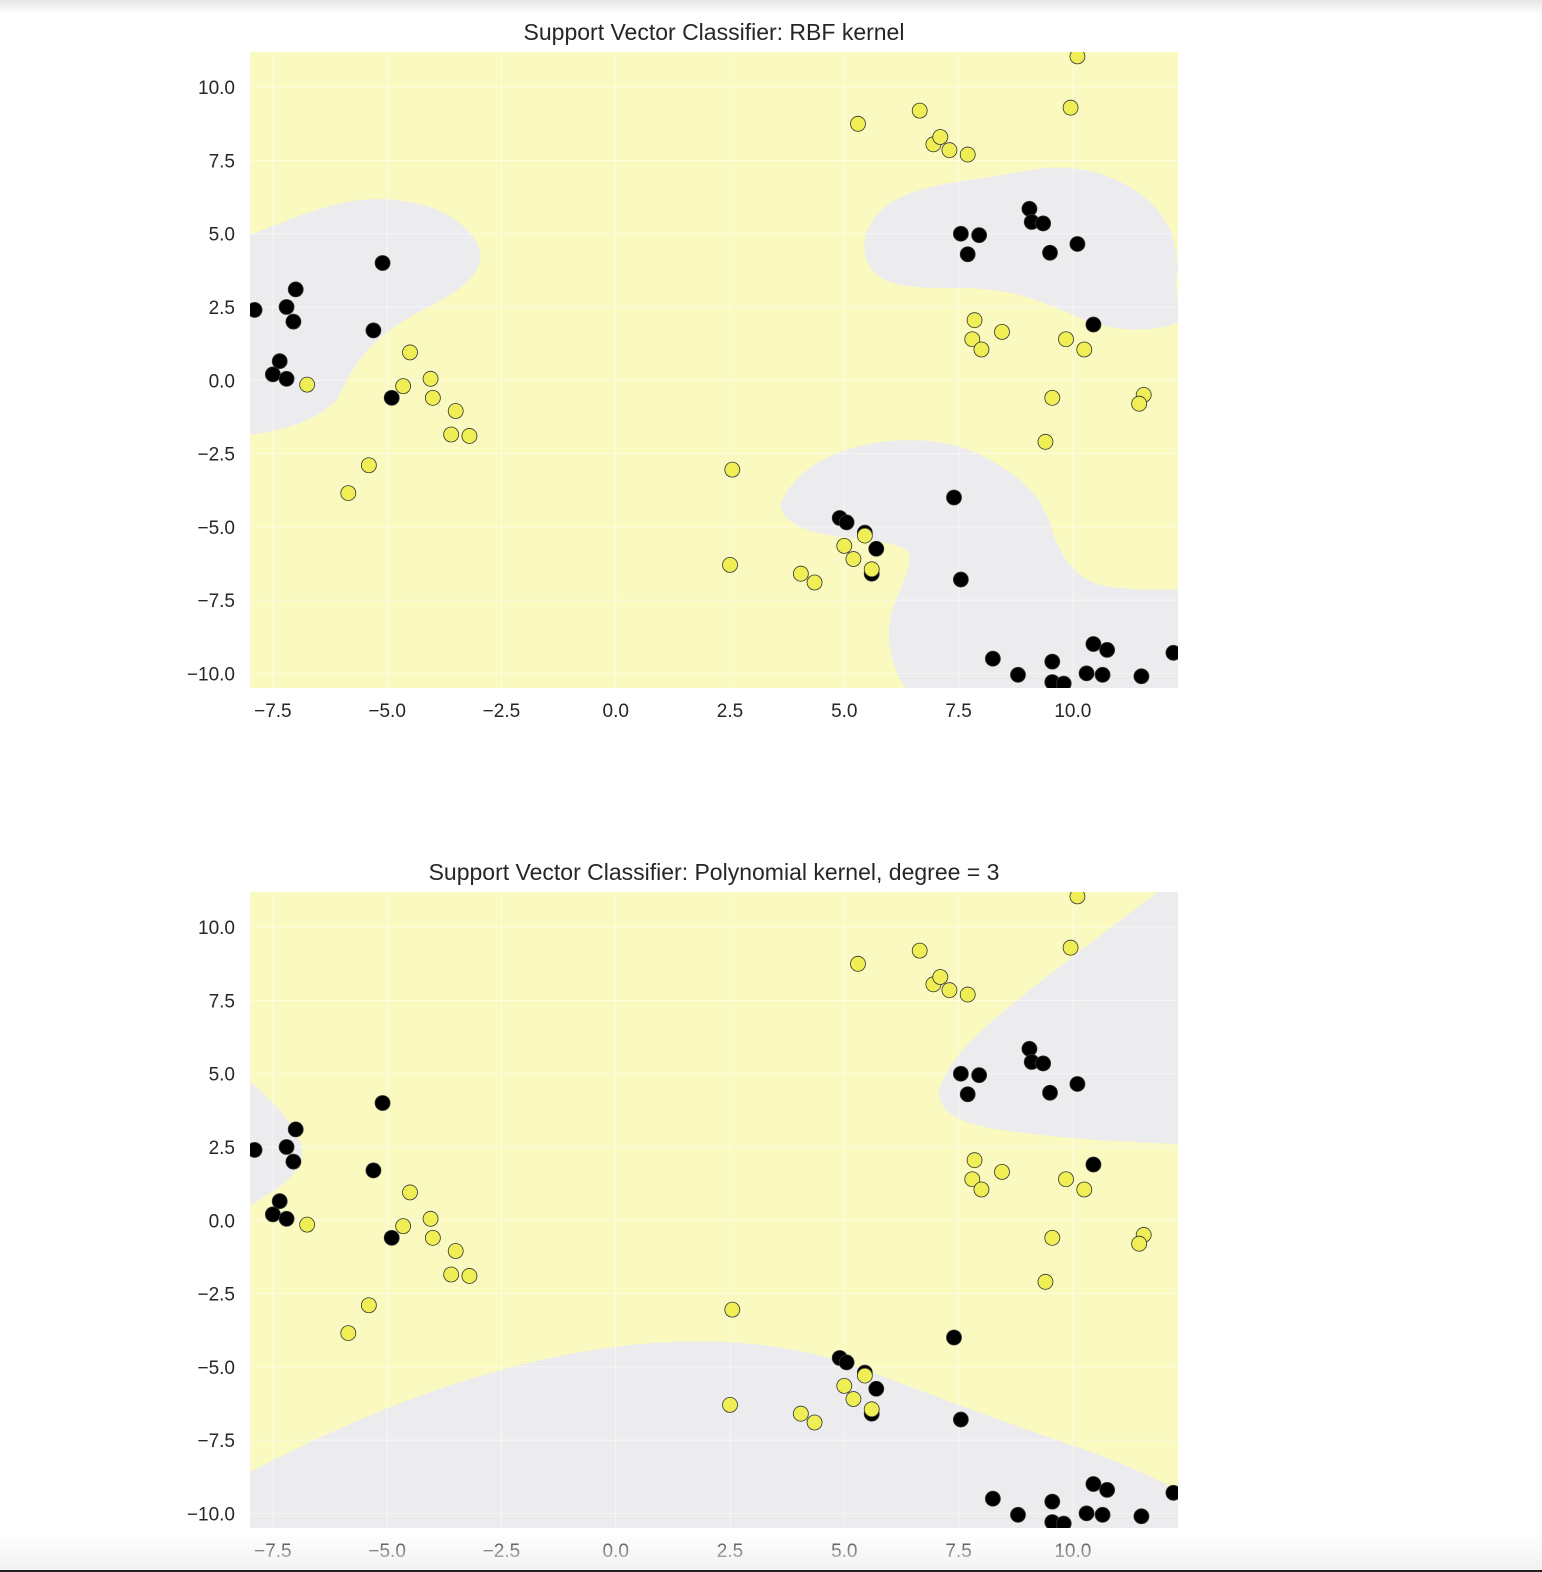  I want to click on region-class0-lower-right, so click(979, 564).